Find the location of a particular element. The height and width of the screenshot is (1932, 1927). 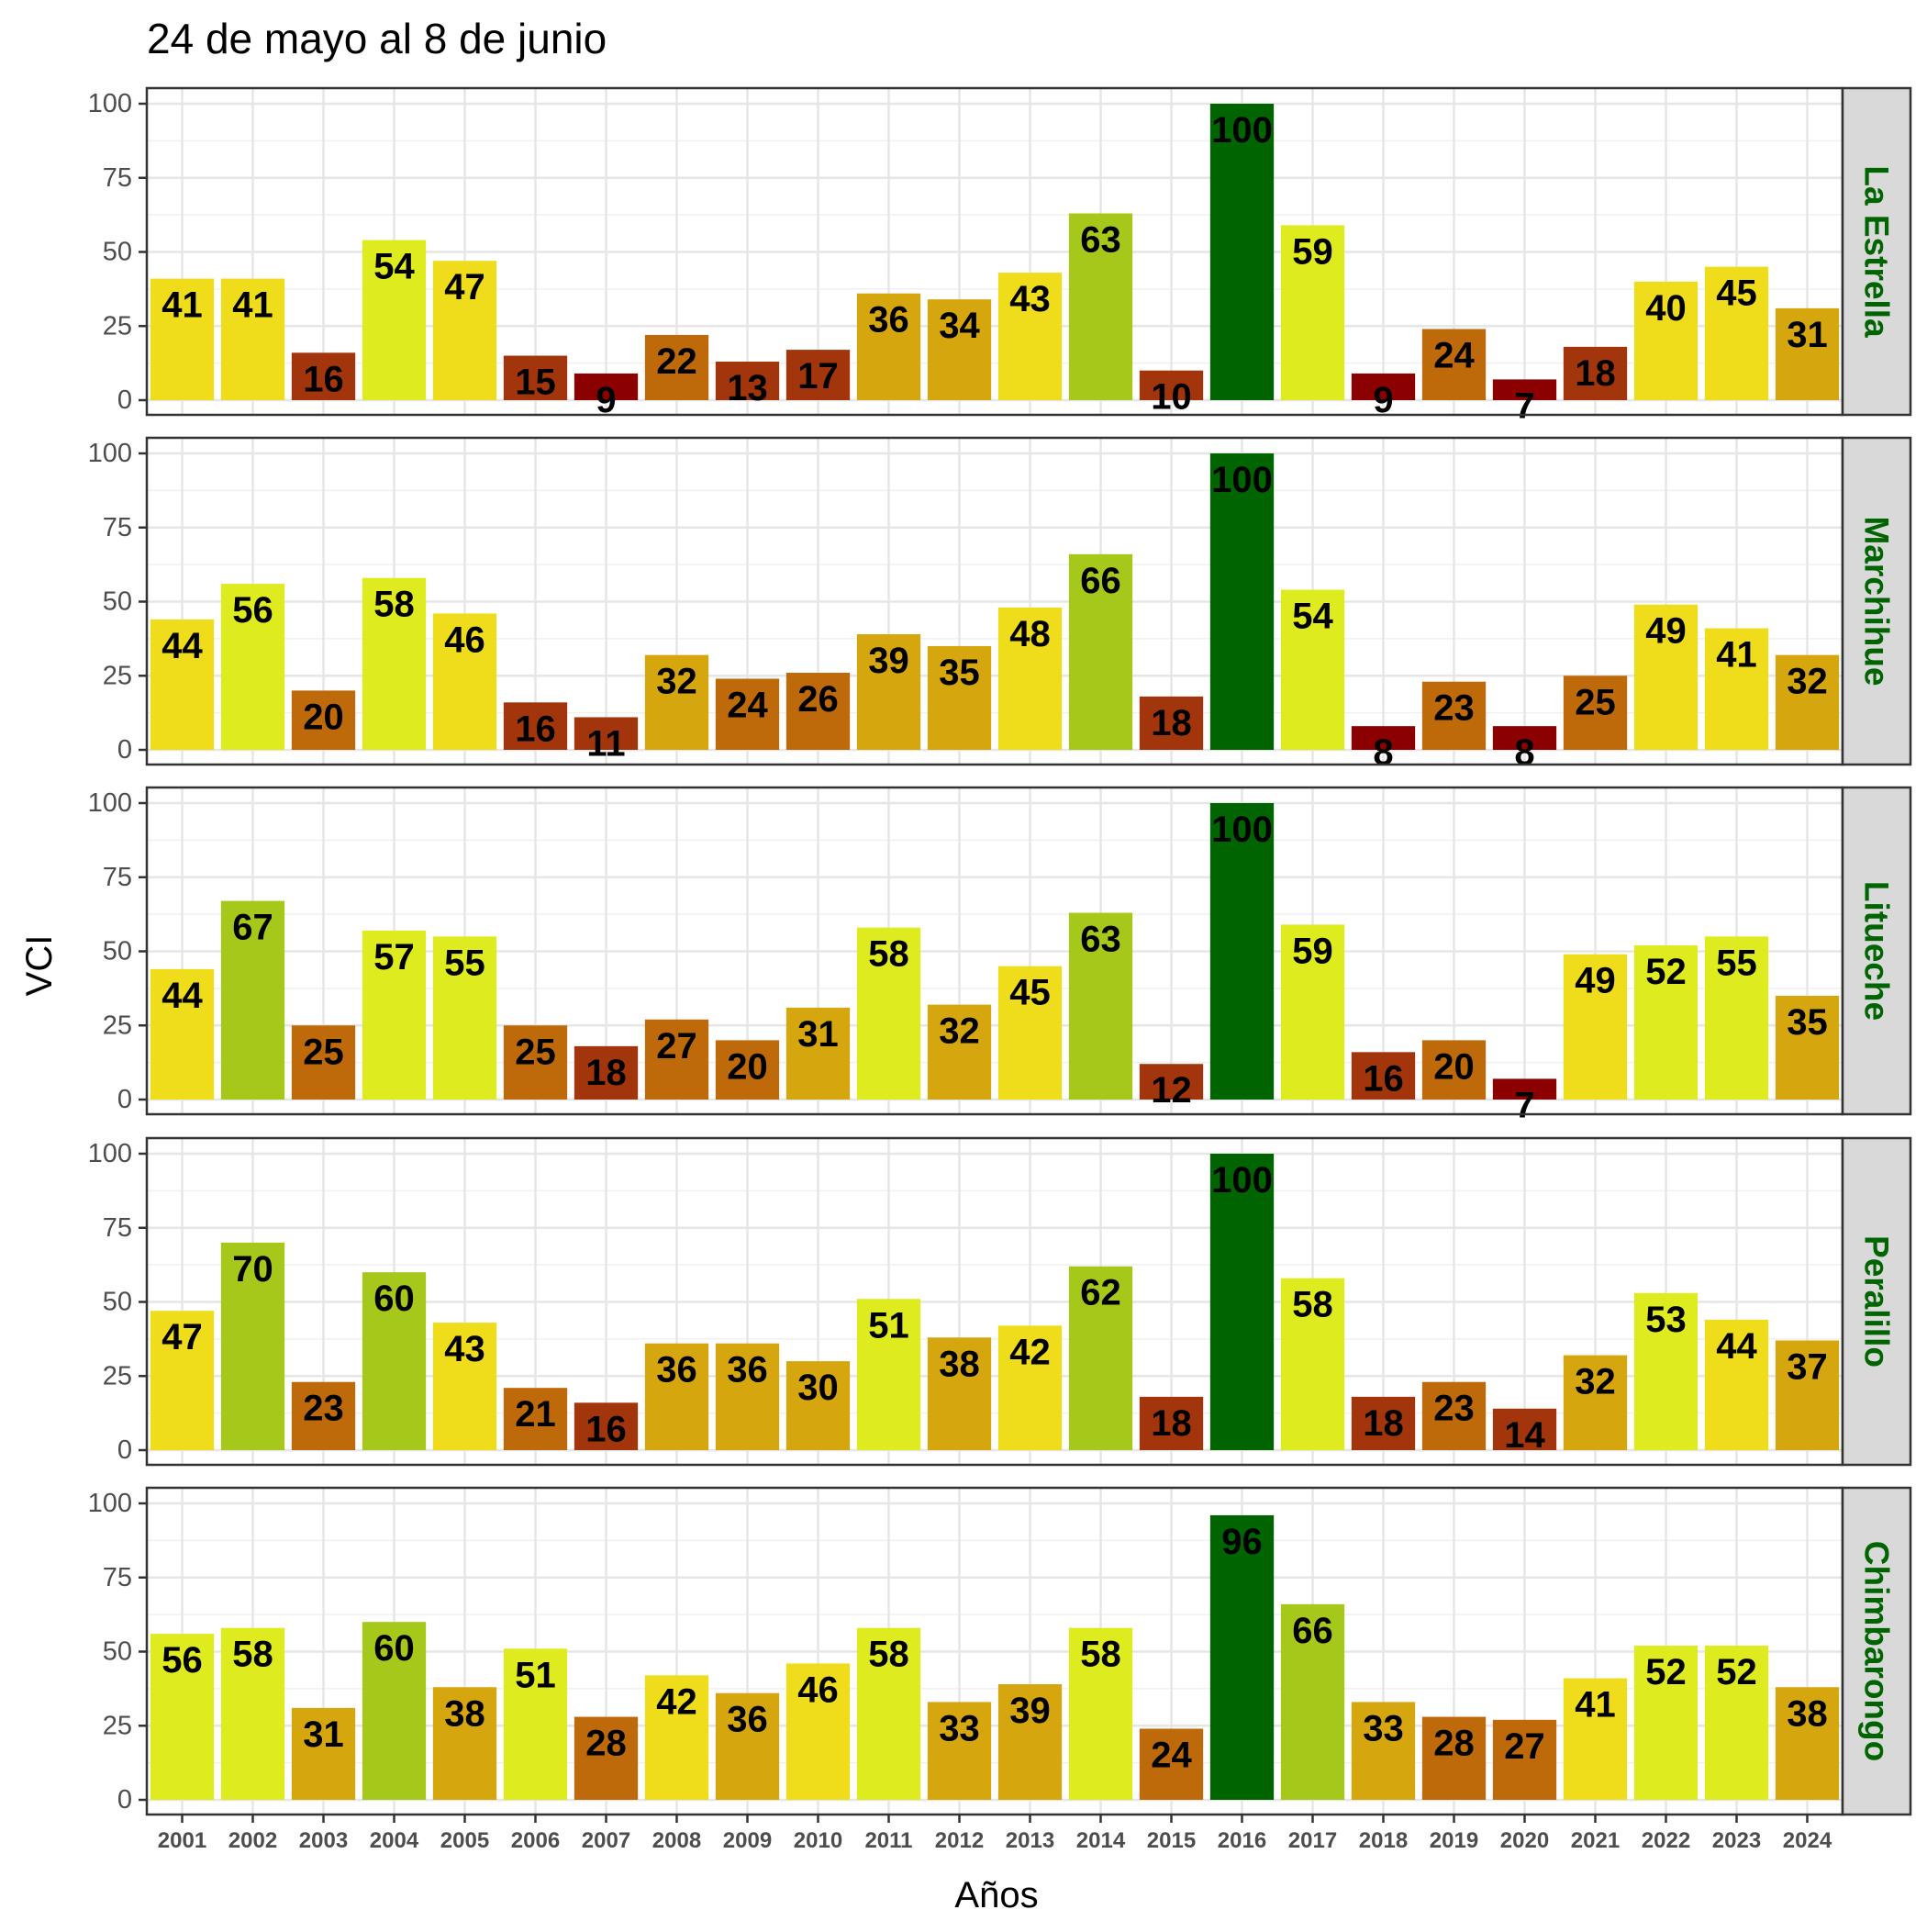

bar-value-label: 24 is located at coordinates (1171, 1755).